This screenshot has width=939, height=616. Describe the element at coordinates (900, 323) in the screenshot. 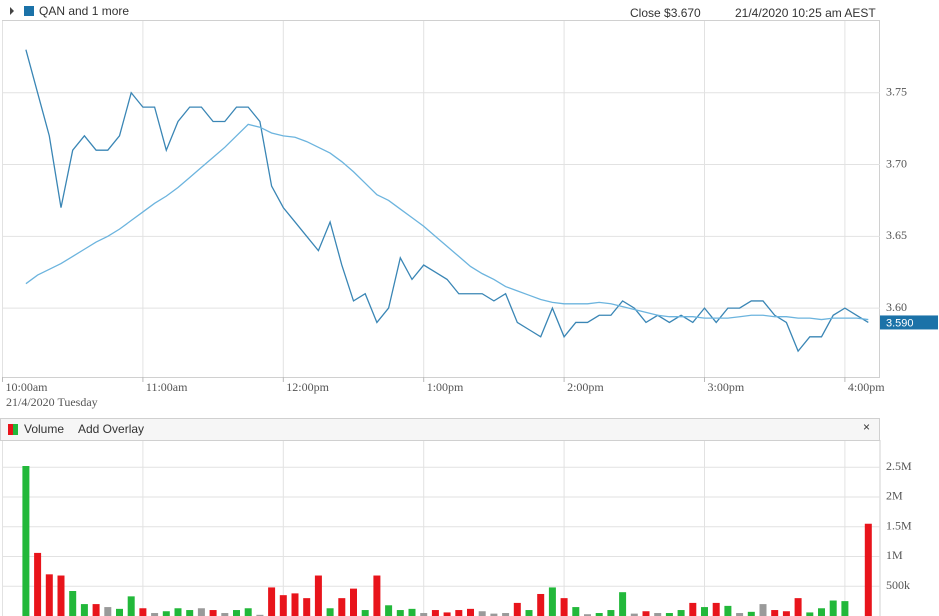

I see `last-price-label: 3.590` at that location.